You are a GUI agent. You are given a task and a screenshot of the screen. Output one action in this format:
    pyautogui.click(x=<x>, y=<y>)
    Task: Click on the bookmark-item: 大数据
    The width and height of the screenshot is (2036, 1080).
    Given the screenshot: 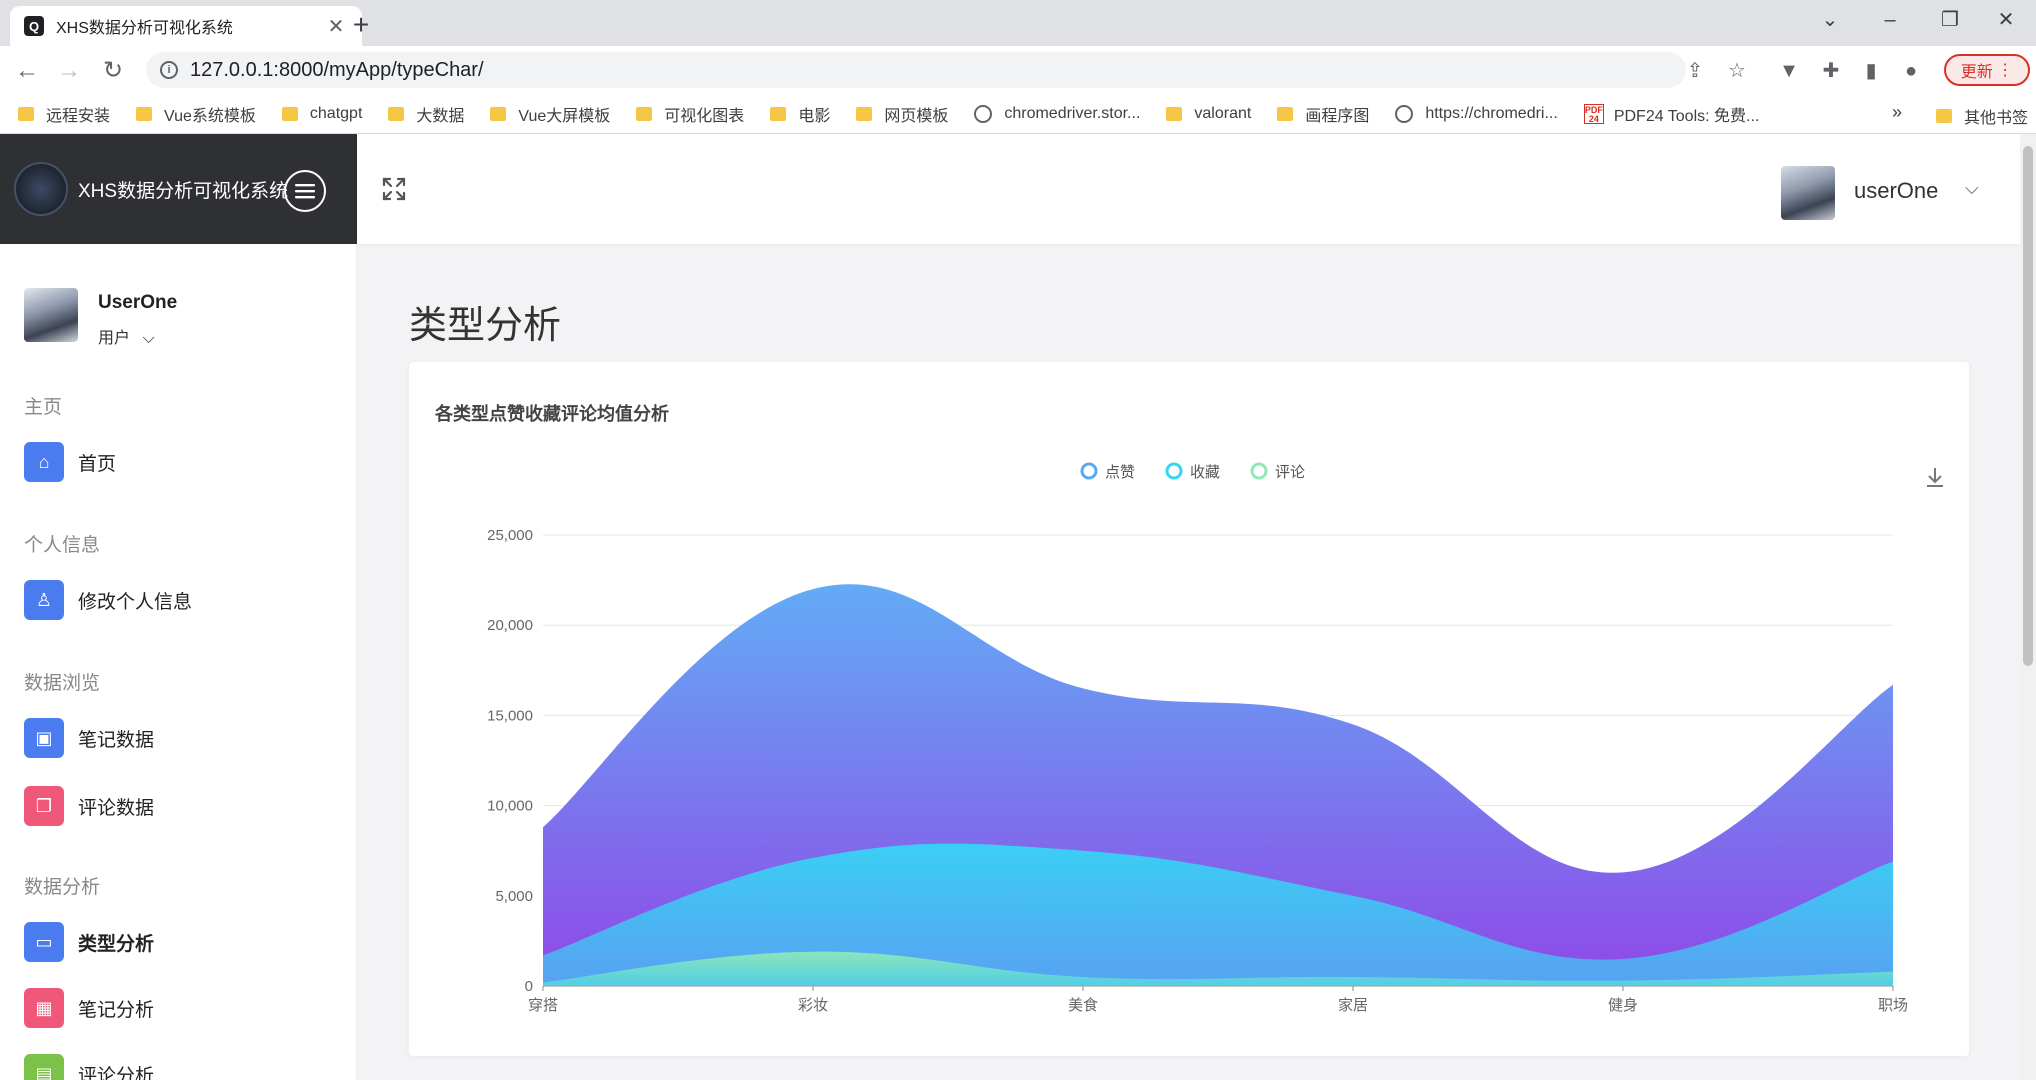 What is the action you would take?
    pyautogui.click(x=426, y=114)
    